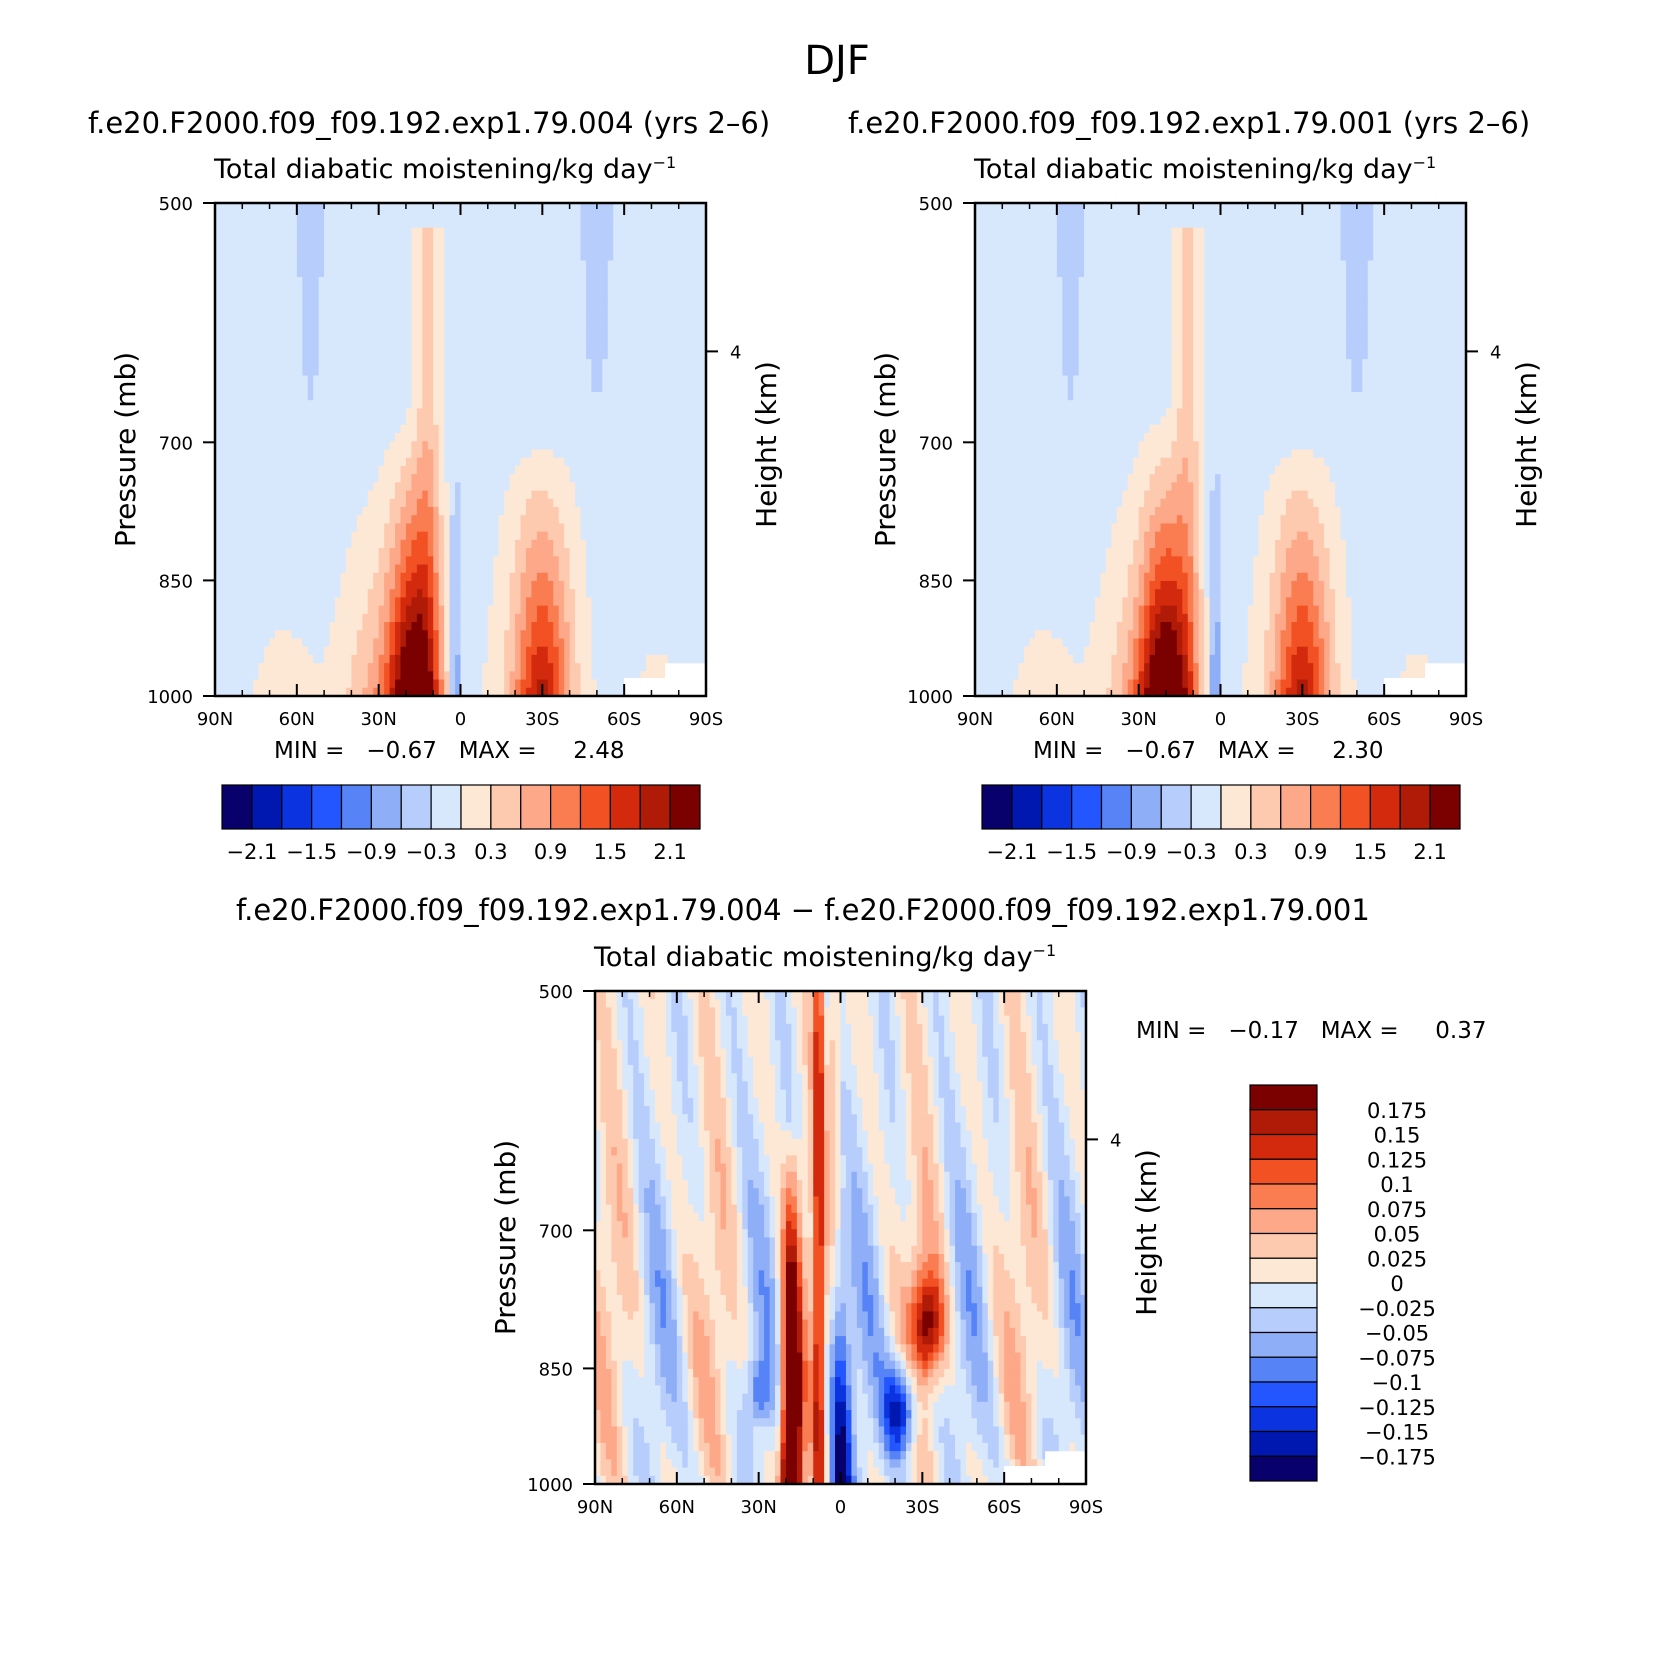 The width and height of the screenshot is (1674, 1677). I want to click on panel2-minmax: MIN = −0.67 MAX = 2.30, so click(1208, 751).